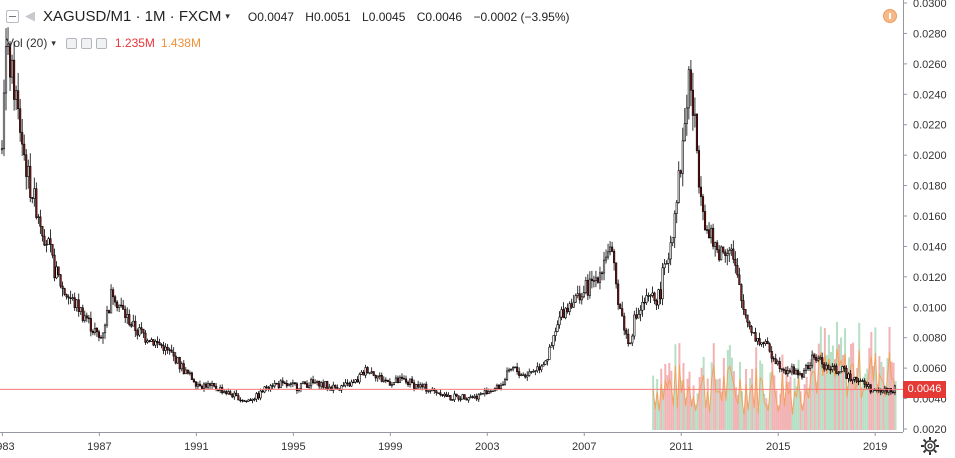 The image size is (955, 458). What do you see at coordinates (890, 16) in the screenshot?
I see `alert-icon` at bounding box center [890, 16].